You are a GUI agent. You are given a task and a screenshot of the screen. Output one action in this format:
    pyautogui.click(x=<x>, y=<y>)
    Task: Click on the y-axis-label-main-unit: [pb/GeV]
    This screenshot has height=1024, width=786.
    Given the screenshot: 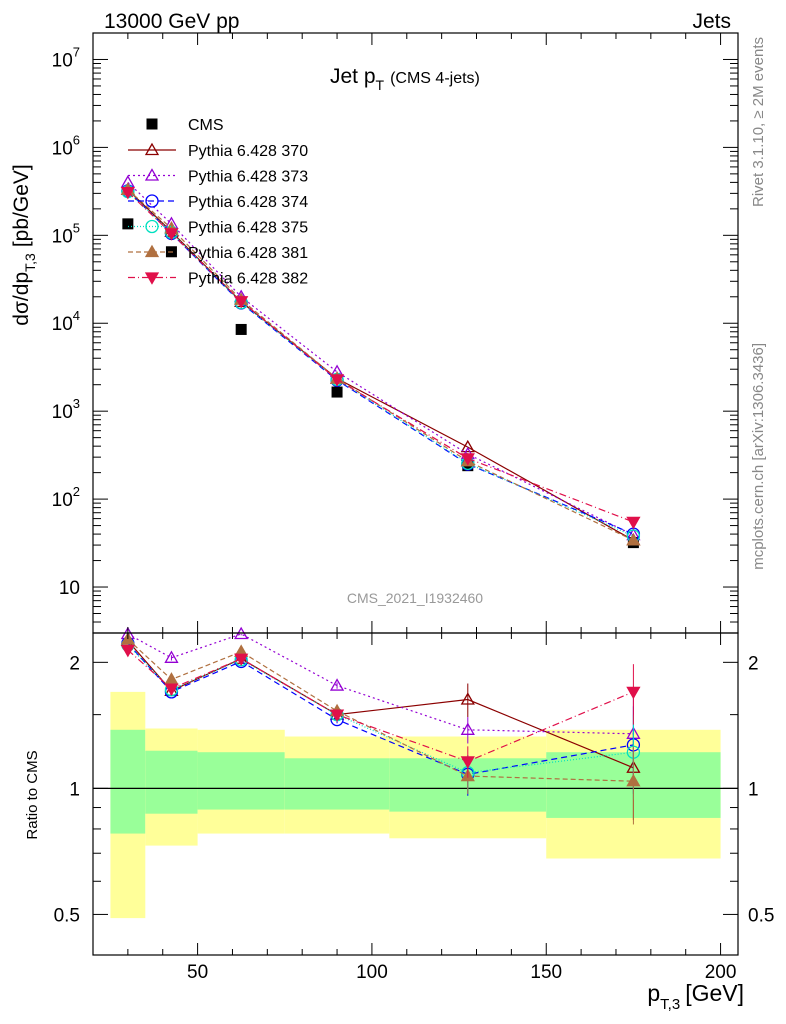 What is the action you would take?
    pyautogui.click(x=21, y=205)
    